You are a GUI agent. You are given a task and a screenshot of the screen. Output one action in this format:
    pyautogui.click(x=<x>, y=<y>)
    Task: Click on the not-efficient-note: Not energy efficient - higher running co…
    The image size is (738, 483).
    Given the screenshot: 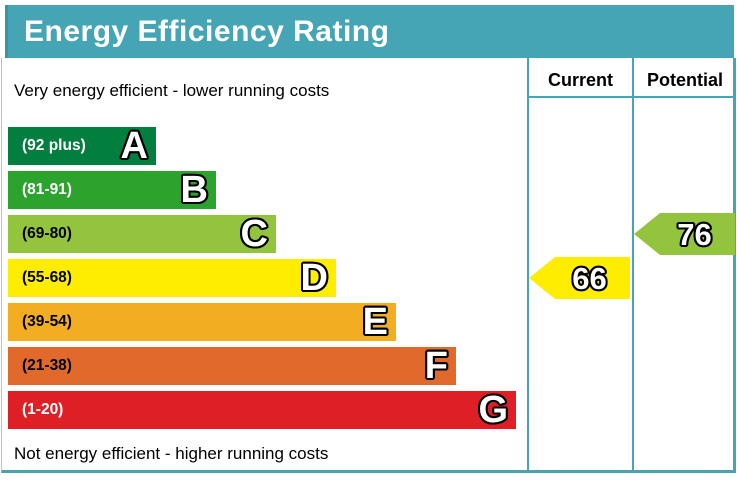 What is the action you would take?
    pyautogui.click(x=171, y=453)
    